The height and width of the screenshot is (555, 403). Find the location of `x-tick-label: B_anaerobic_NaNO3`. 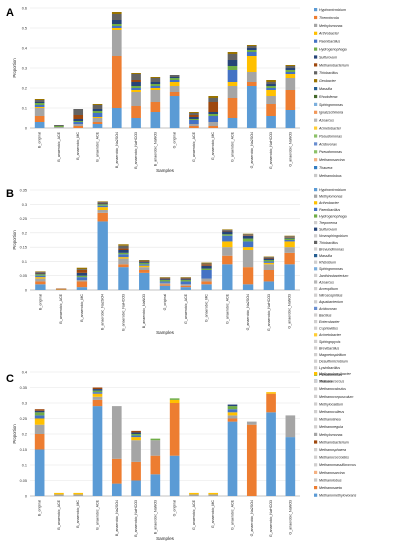

x-tick-label: B_anaerobic_NaNO3 is located at coordinates (144, 311).